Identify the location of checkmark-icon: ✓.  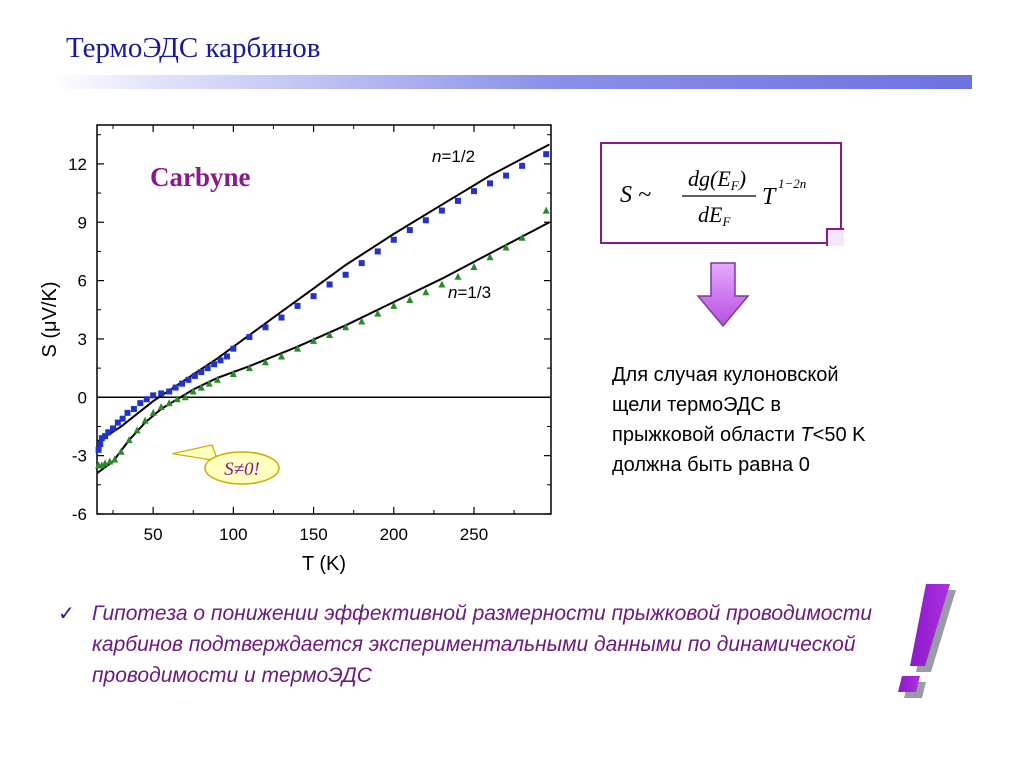
(66, 614).